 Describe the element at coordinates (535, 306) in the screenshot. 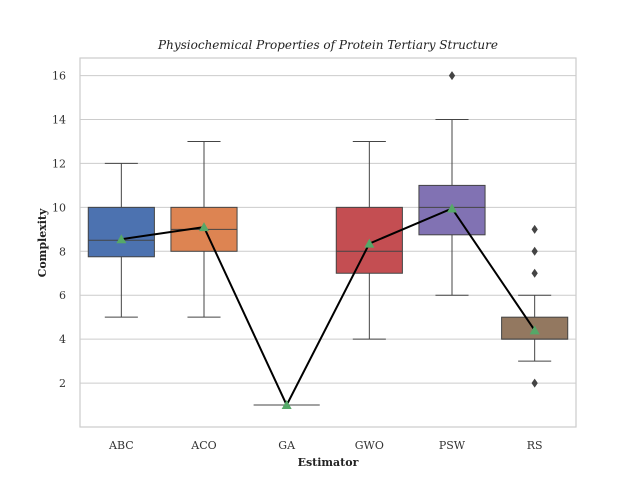

I see `box-rs` at that location.